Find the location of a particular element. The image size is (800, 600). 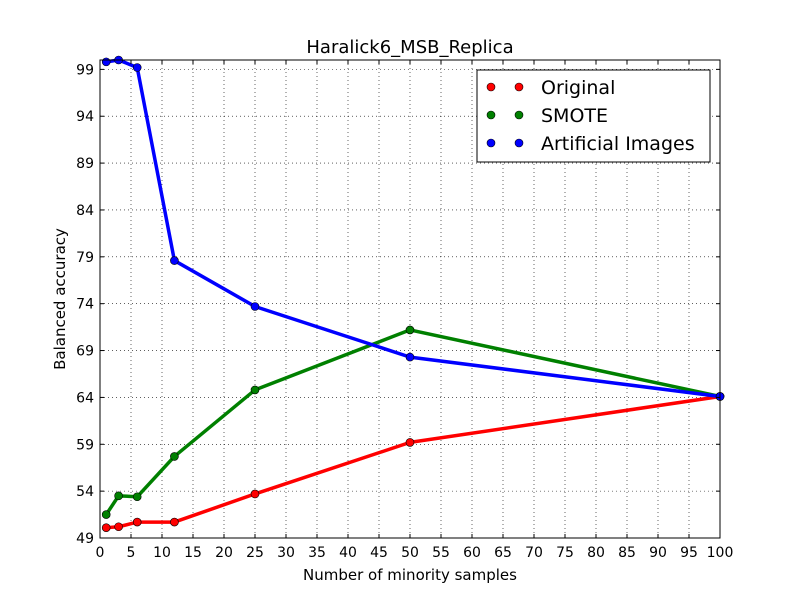

x-tick-label: 65 is located at coordinates (503, 553).